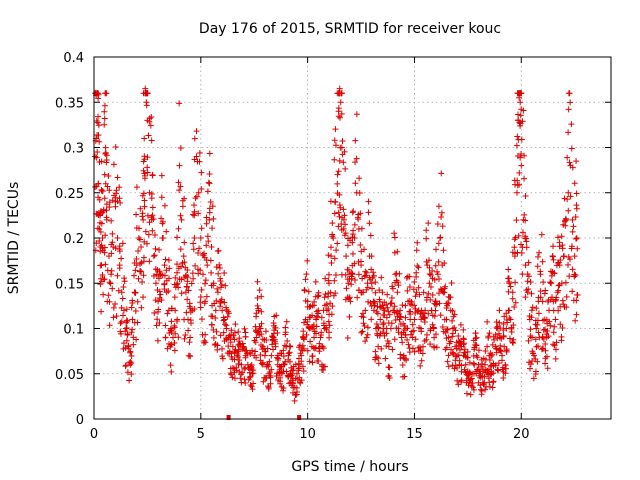 The width and height of the screenshot is (640, 480). Describe the element at coordinates (307, 434) in the screenshot. I see `x-tick-label: 10` at that location.